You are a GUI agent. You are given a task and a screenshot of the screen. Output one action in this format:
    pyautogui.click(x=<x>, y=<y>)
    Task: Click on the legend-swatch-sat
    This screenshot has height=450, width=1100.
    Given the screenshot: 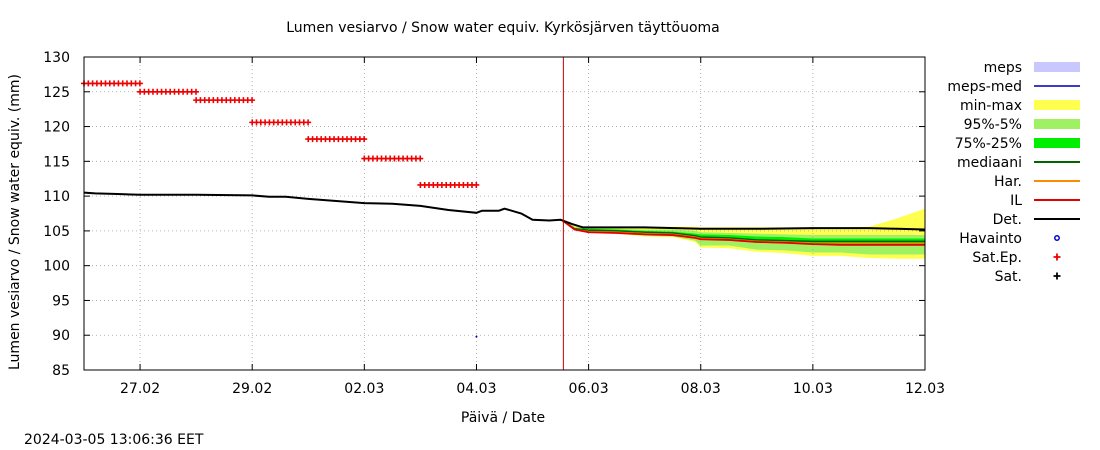 What is the action you would take?
    pyautogui.click(x=1057, y=276)
    